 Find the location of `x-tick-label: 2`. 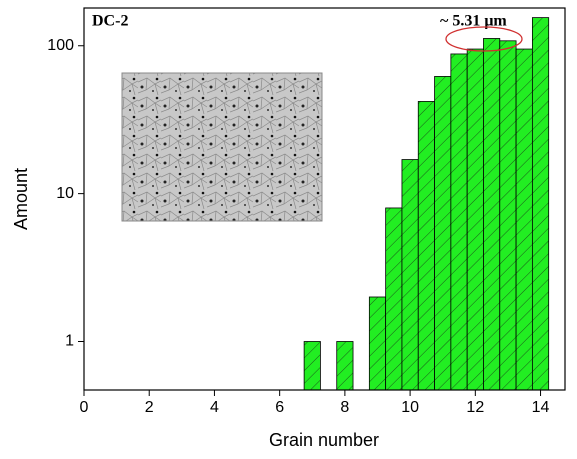

x-tick-label: 2 is located at coordinates (149, 407).